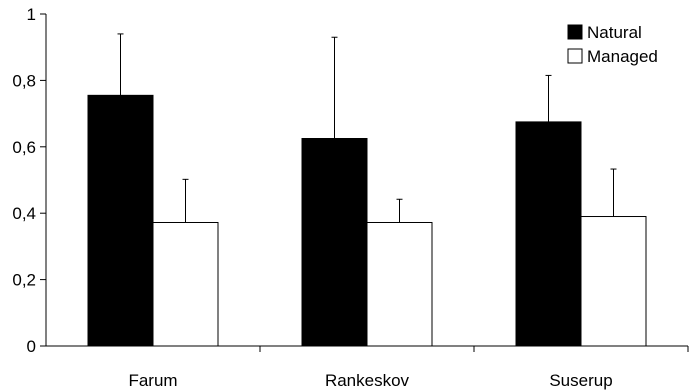  I want to click on legend-label-managed: Managed, so click(622, 56).